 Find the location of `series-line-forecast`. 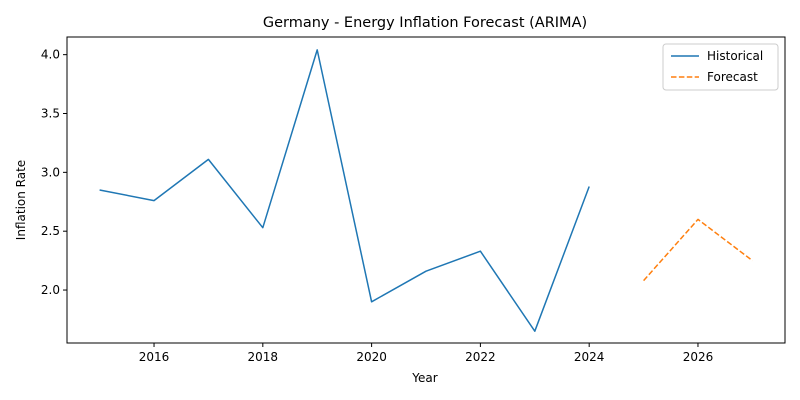

series-line-forecast is located at coordinates (698, 250).